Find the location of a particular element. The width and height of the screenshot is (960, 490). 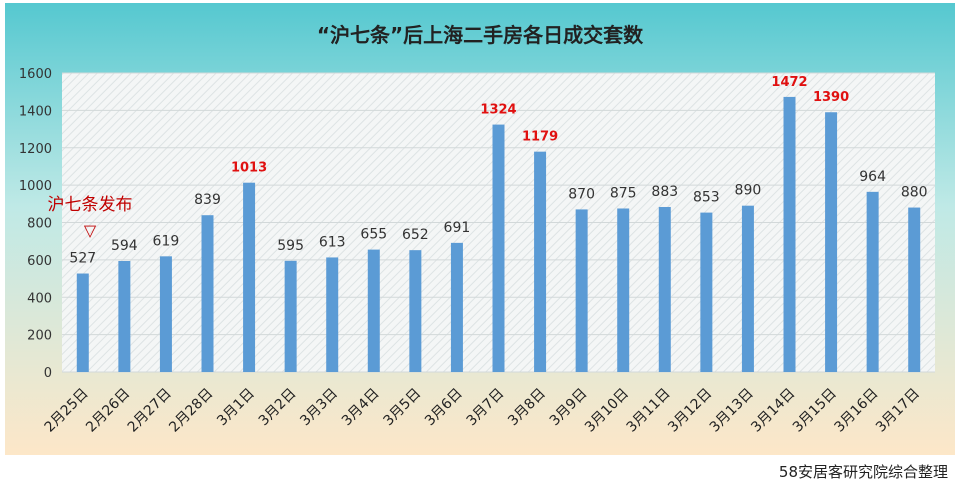

data-label: 880 is located at coordinates (914, 193).